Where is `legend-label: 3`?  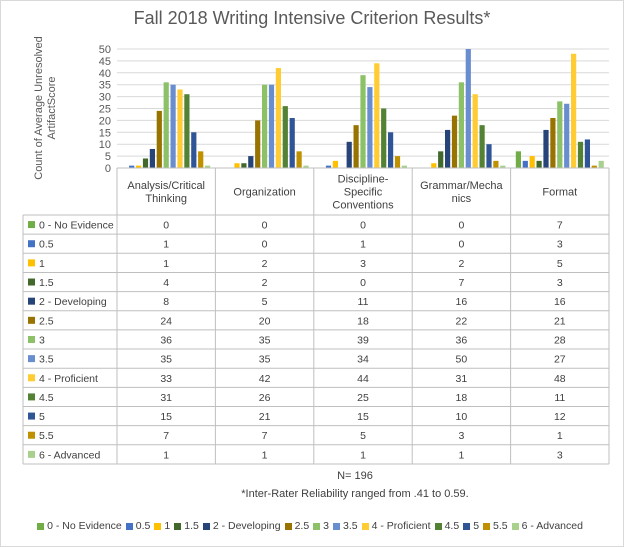
legend-label: 3 is located at coordinates (326, 526).